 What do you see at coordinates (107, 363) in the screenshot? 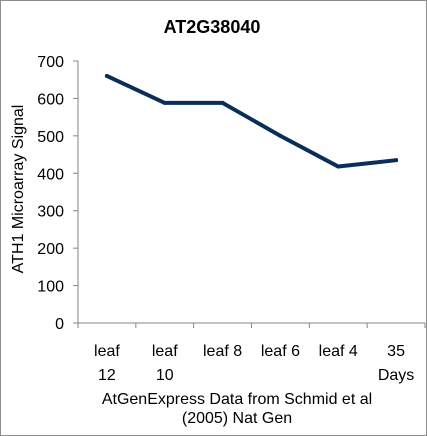
I see `x-tick-label: leaf 12` at bounding box center [107, 363].